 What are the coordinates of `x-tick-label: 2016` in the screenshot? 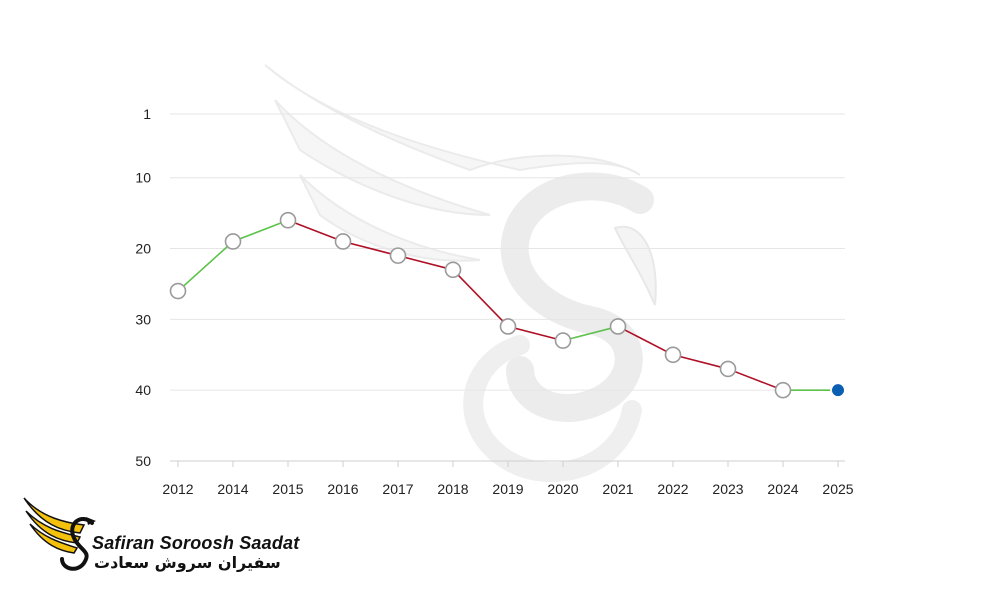 It's located at (342, 489).